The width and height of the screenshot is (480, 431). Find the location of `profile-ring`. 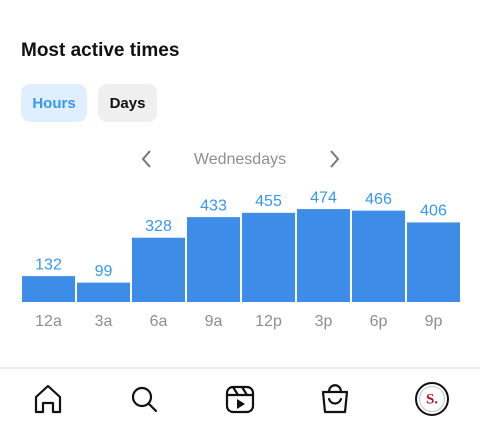

profile-ring is located at coordinates (432, 399).